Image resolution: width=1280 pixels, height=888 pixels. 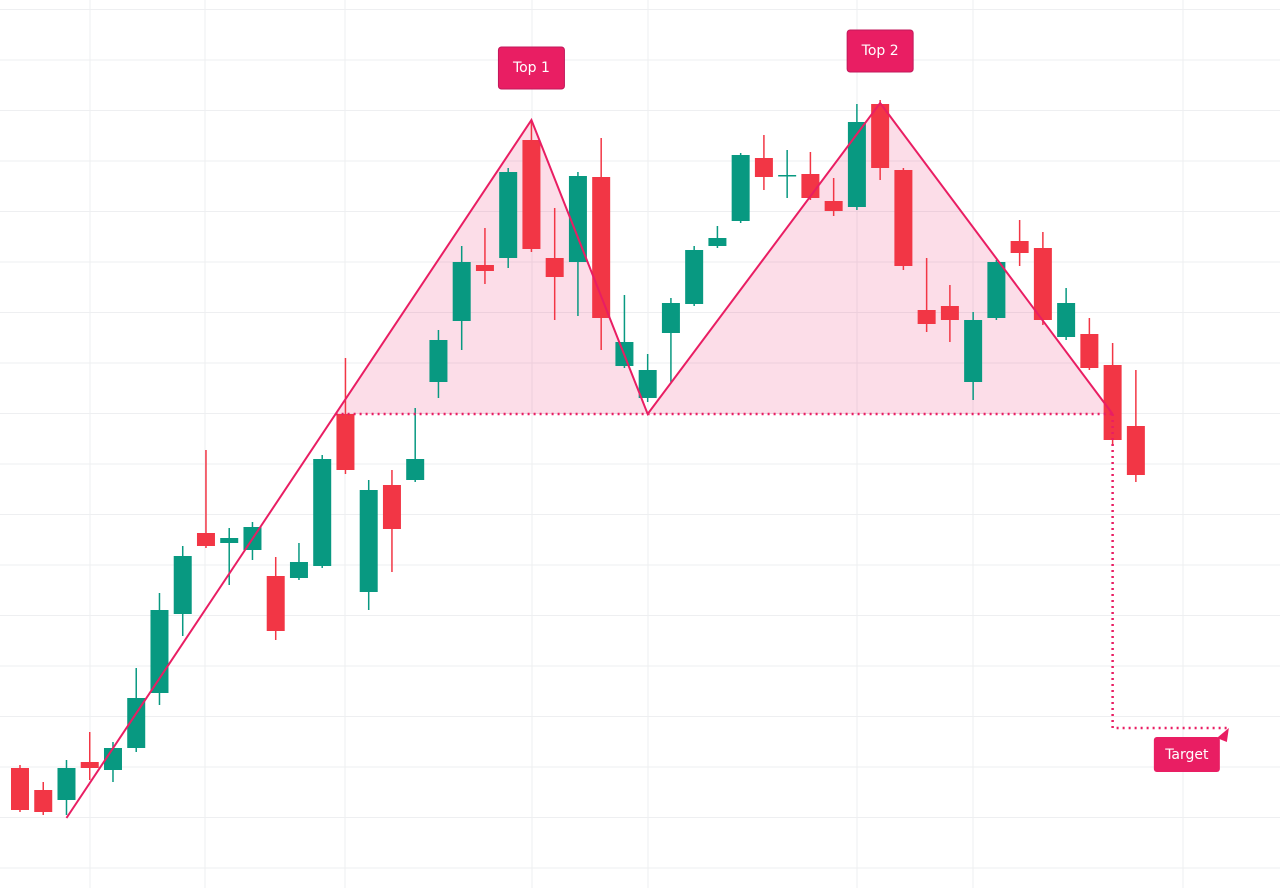 I want to click on target-line, so click(x=1170, y=572).